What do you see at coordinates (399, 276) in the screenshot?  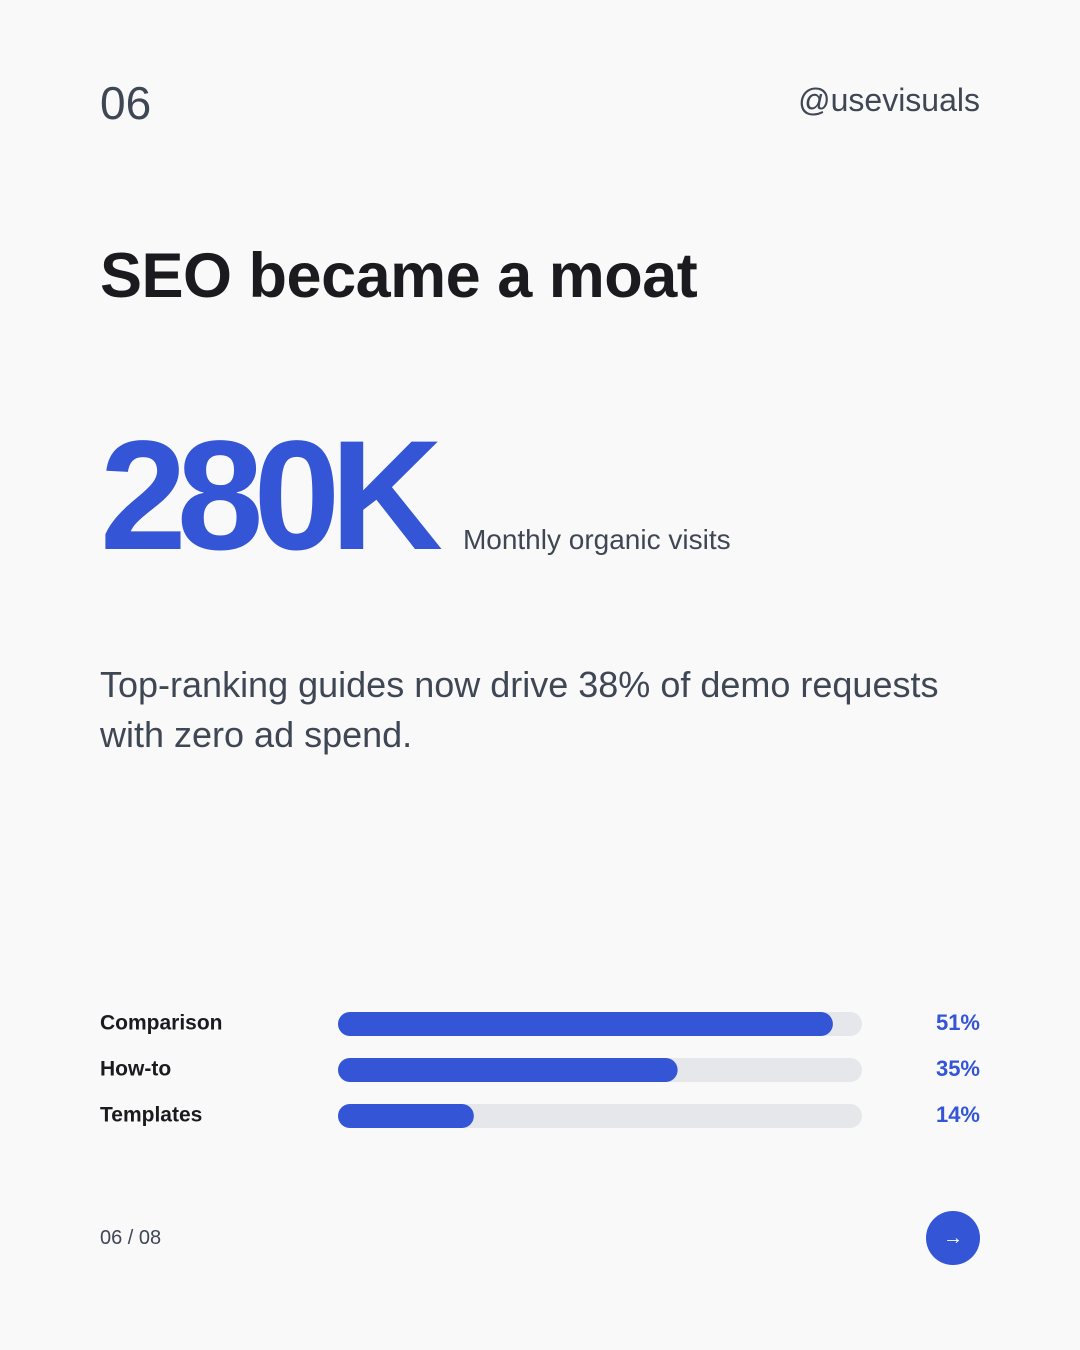 I see `title: SEO became a moat` at bounding box center [399, 276].